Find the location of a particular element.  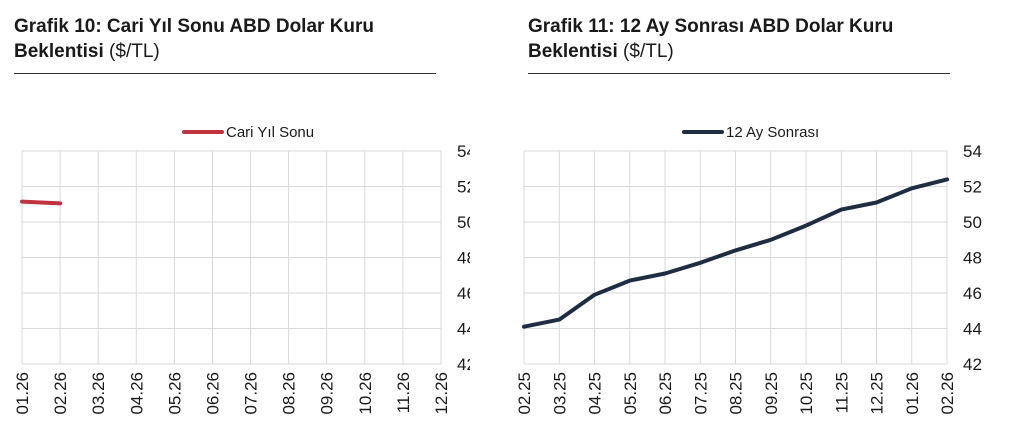

x-tick-label: 10.25 is located at coordinates (806, 393).